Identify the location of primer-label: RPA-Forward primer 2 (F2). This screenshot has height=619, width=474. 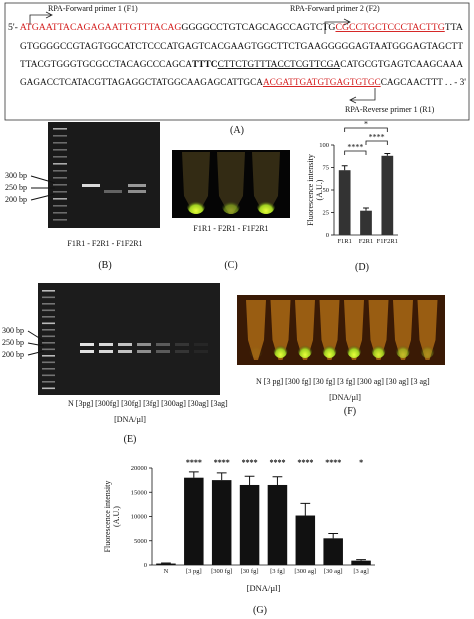
(335, 8).